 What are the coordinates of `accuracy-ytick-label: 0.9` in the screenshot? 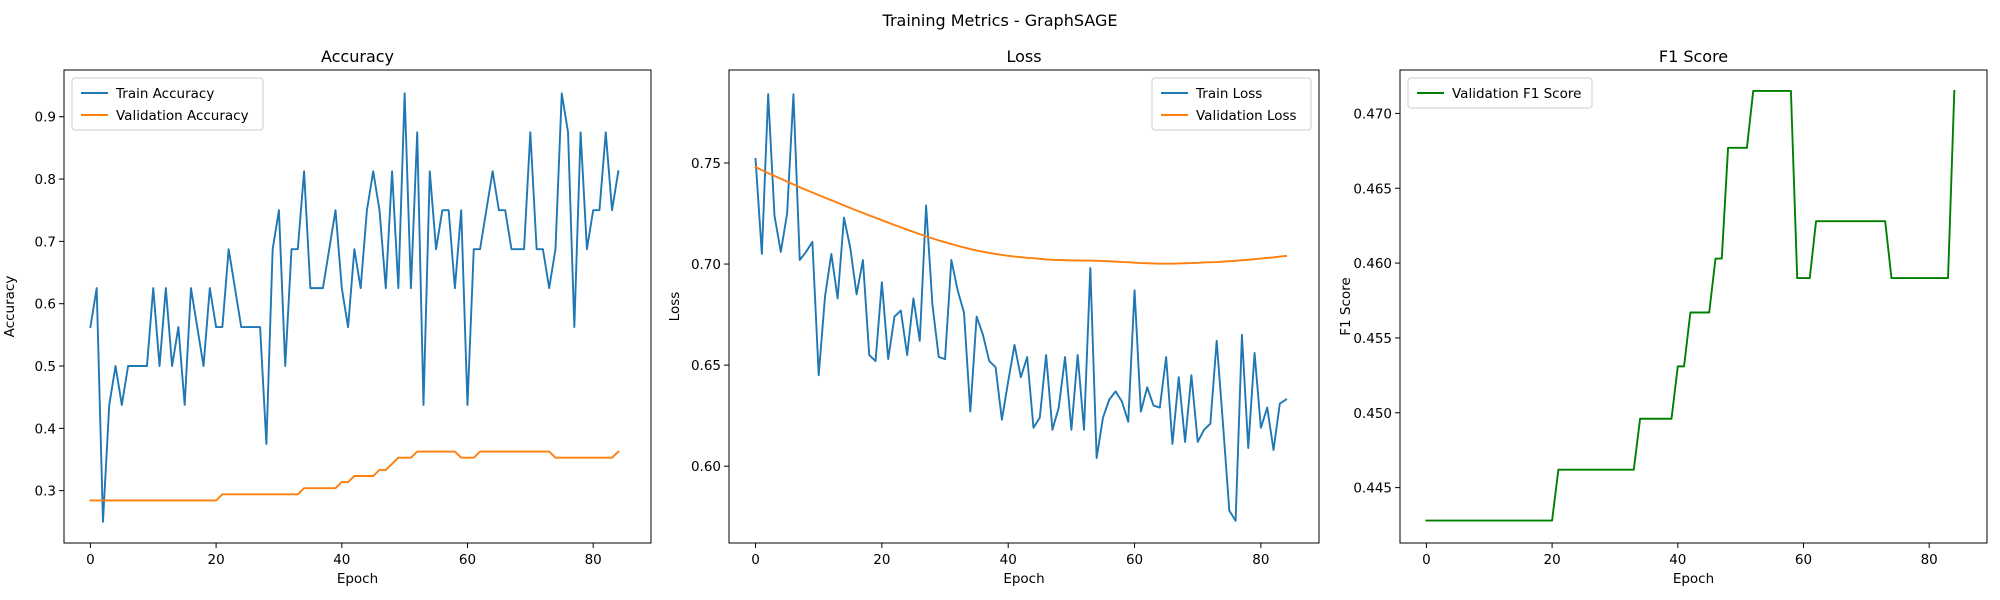 It's located at (45, 118).